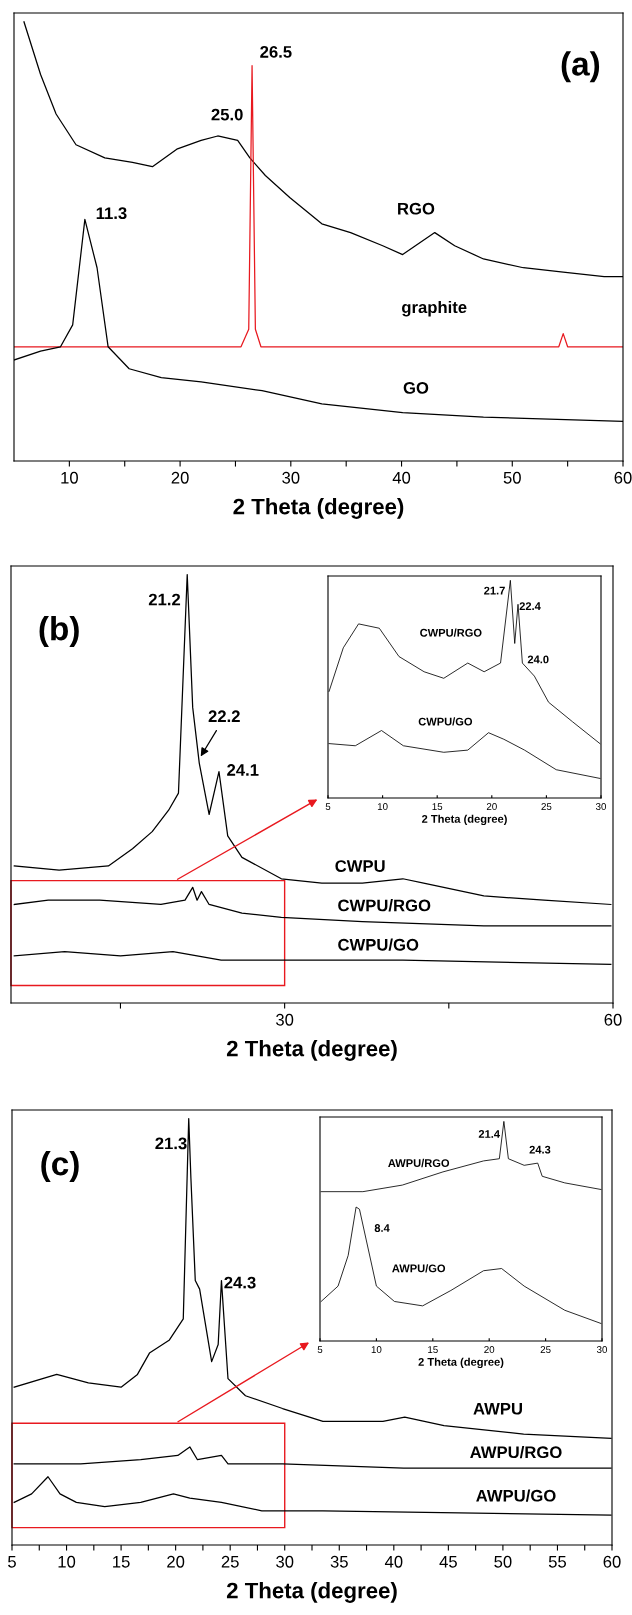 The height and width of the screenshot is (1615, 632). Describe the element at coordinates (416, 208) in the screenshot. I see `annotation: RGO` at that location.